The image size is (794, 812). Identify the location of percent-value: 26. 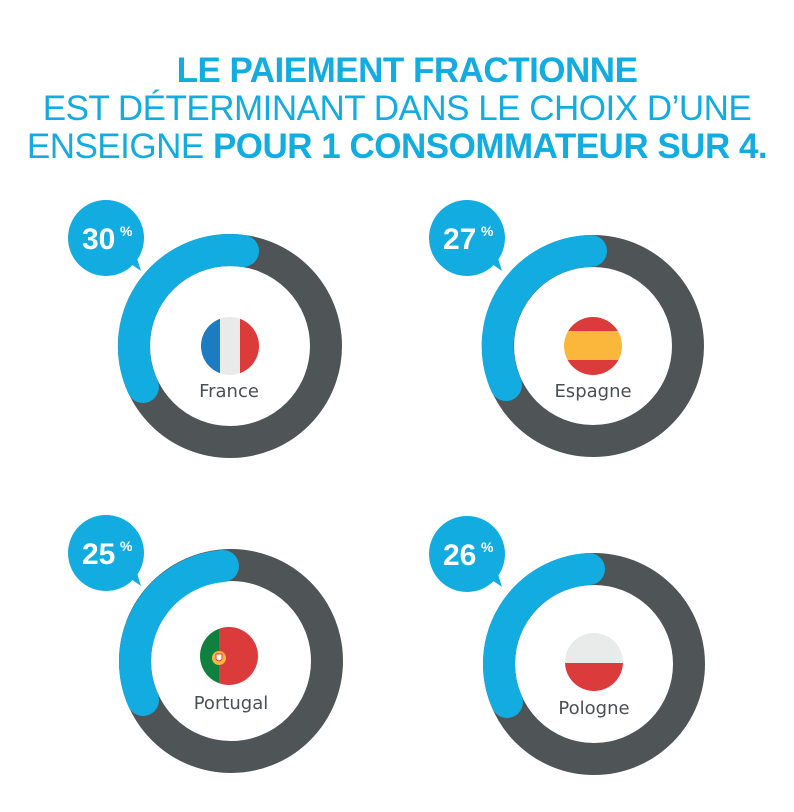
(459, 555).